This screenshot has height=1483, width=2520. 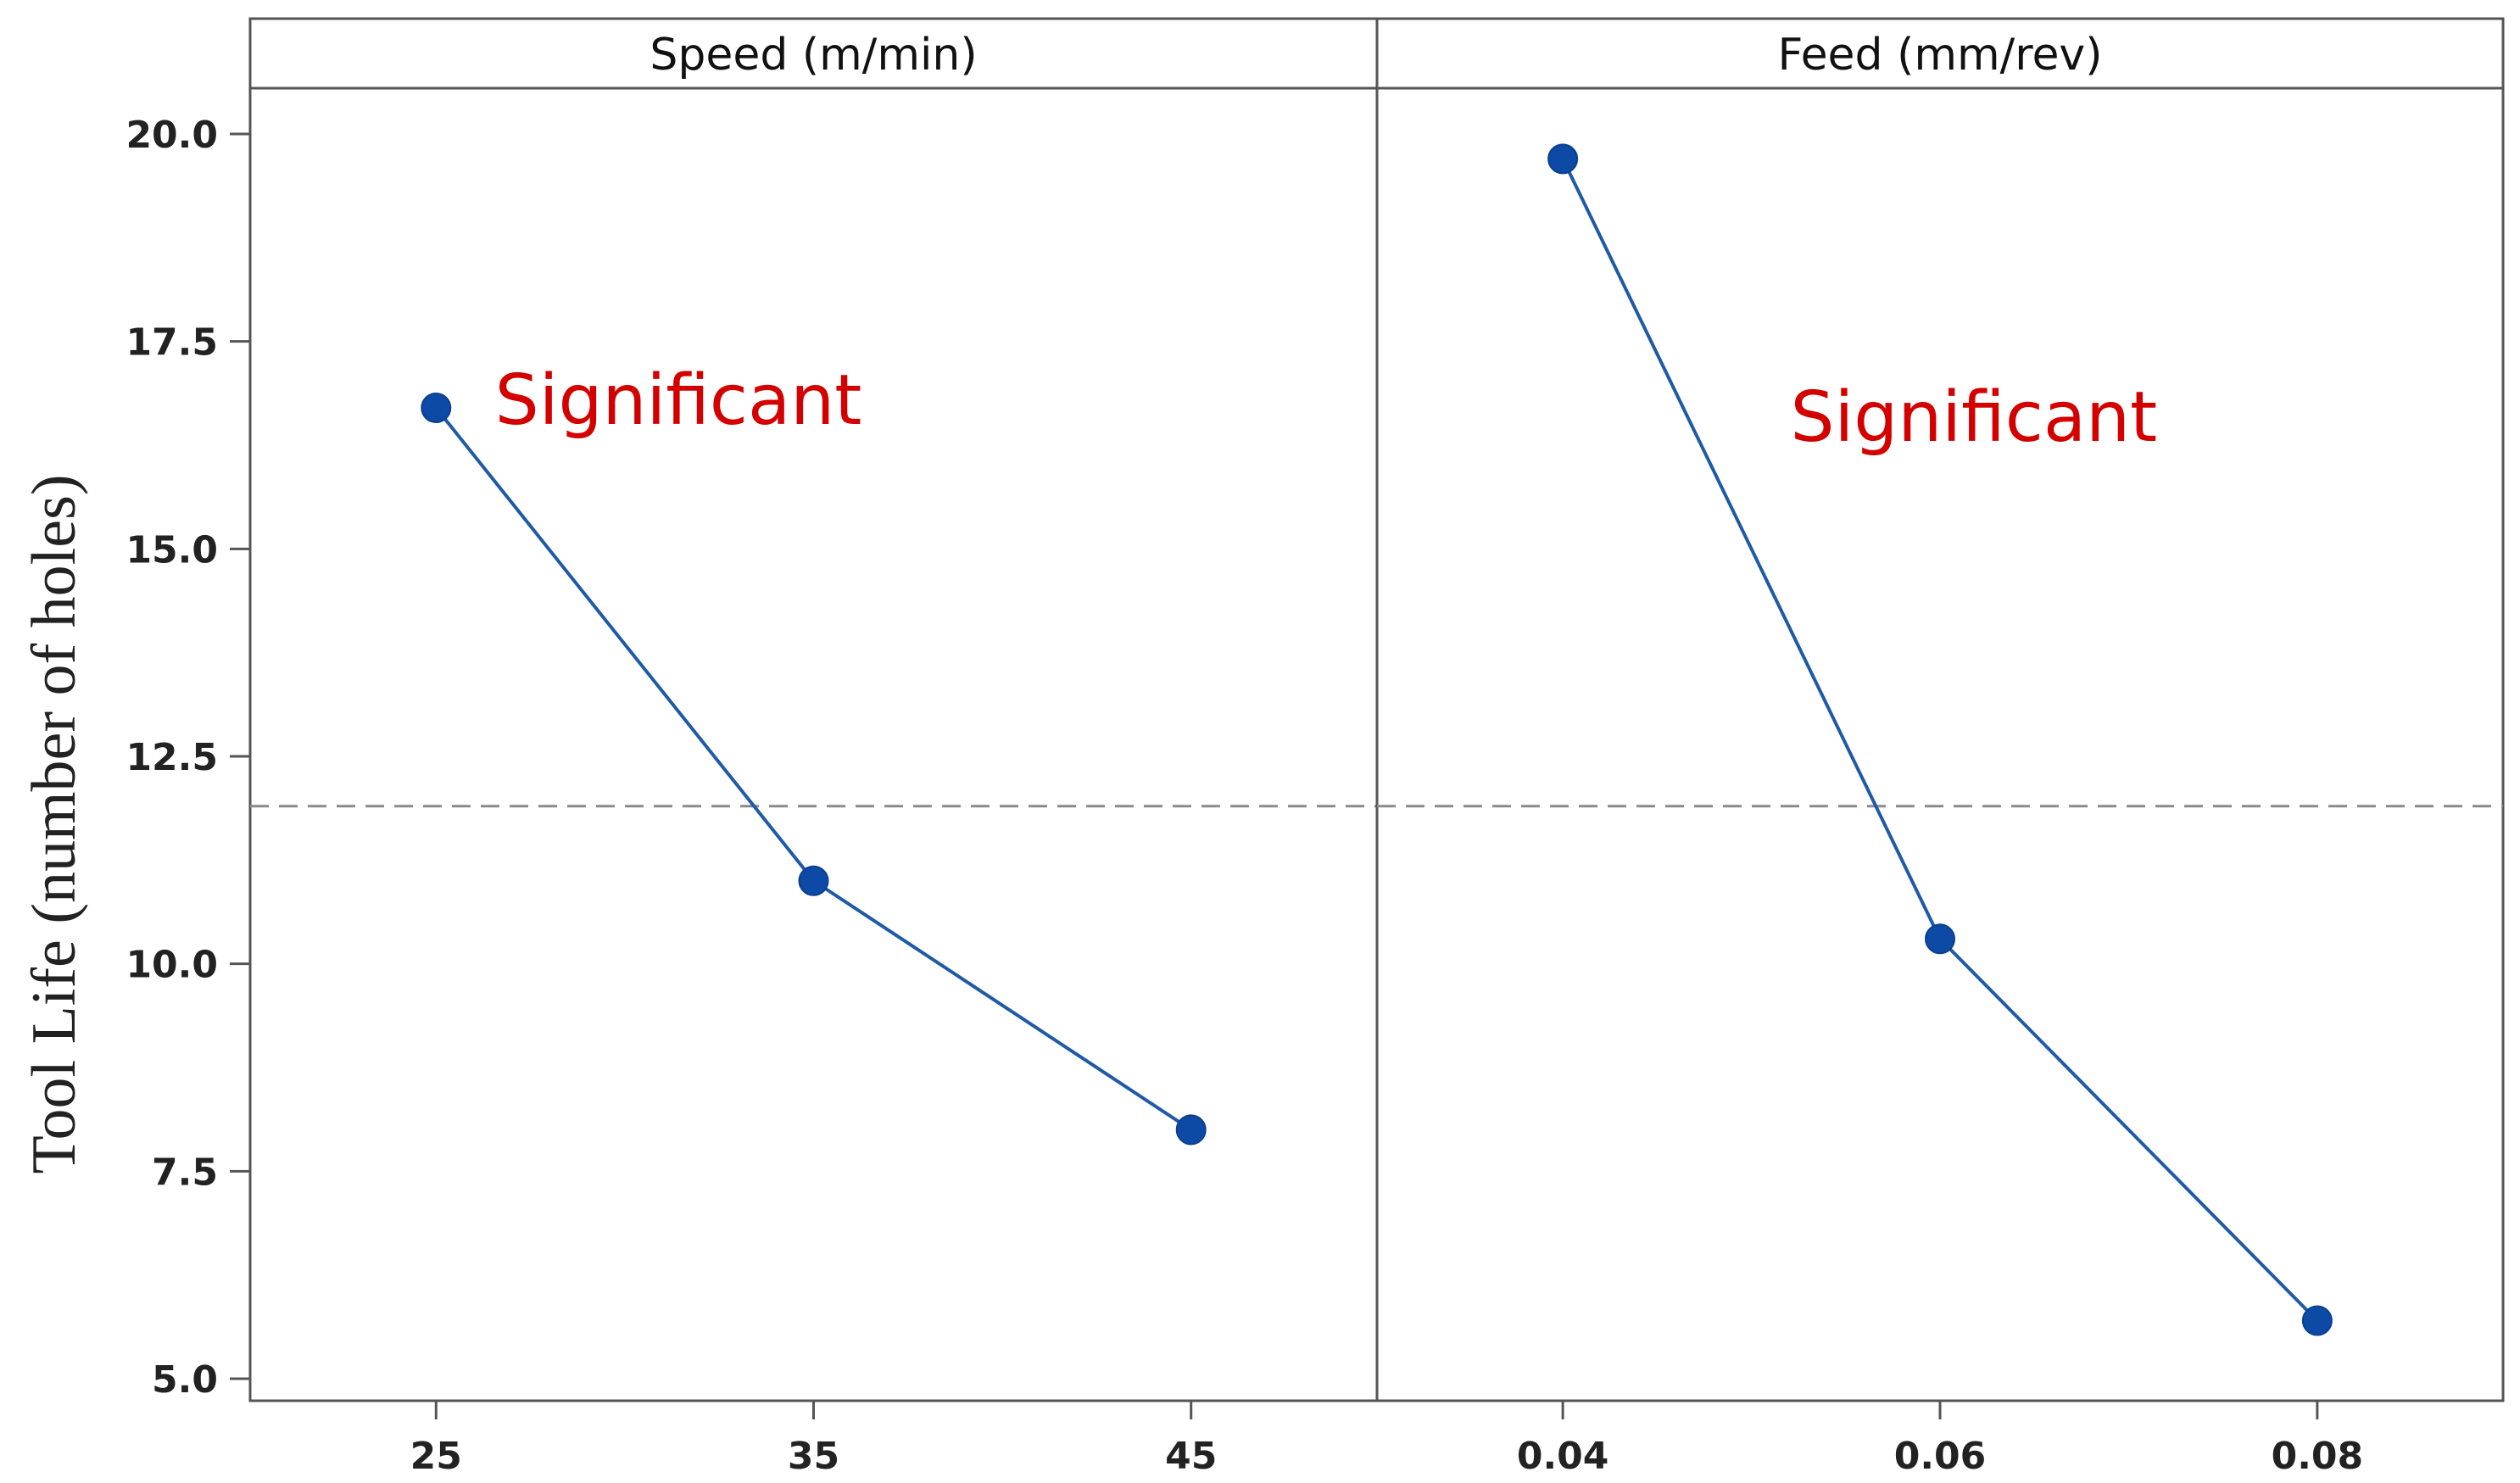 What do you see at coordinates (2318, 1457) in the screenshot?
I see `x-tick-label: 0.08` at bounding box center [2318, 1457].